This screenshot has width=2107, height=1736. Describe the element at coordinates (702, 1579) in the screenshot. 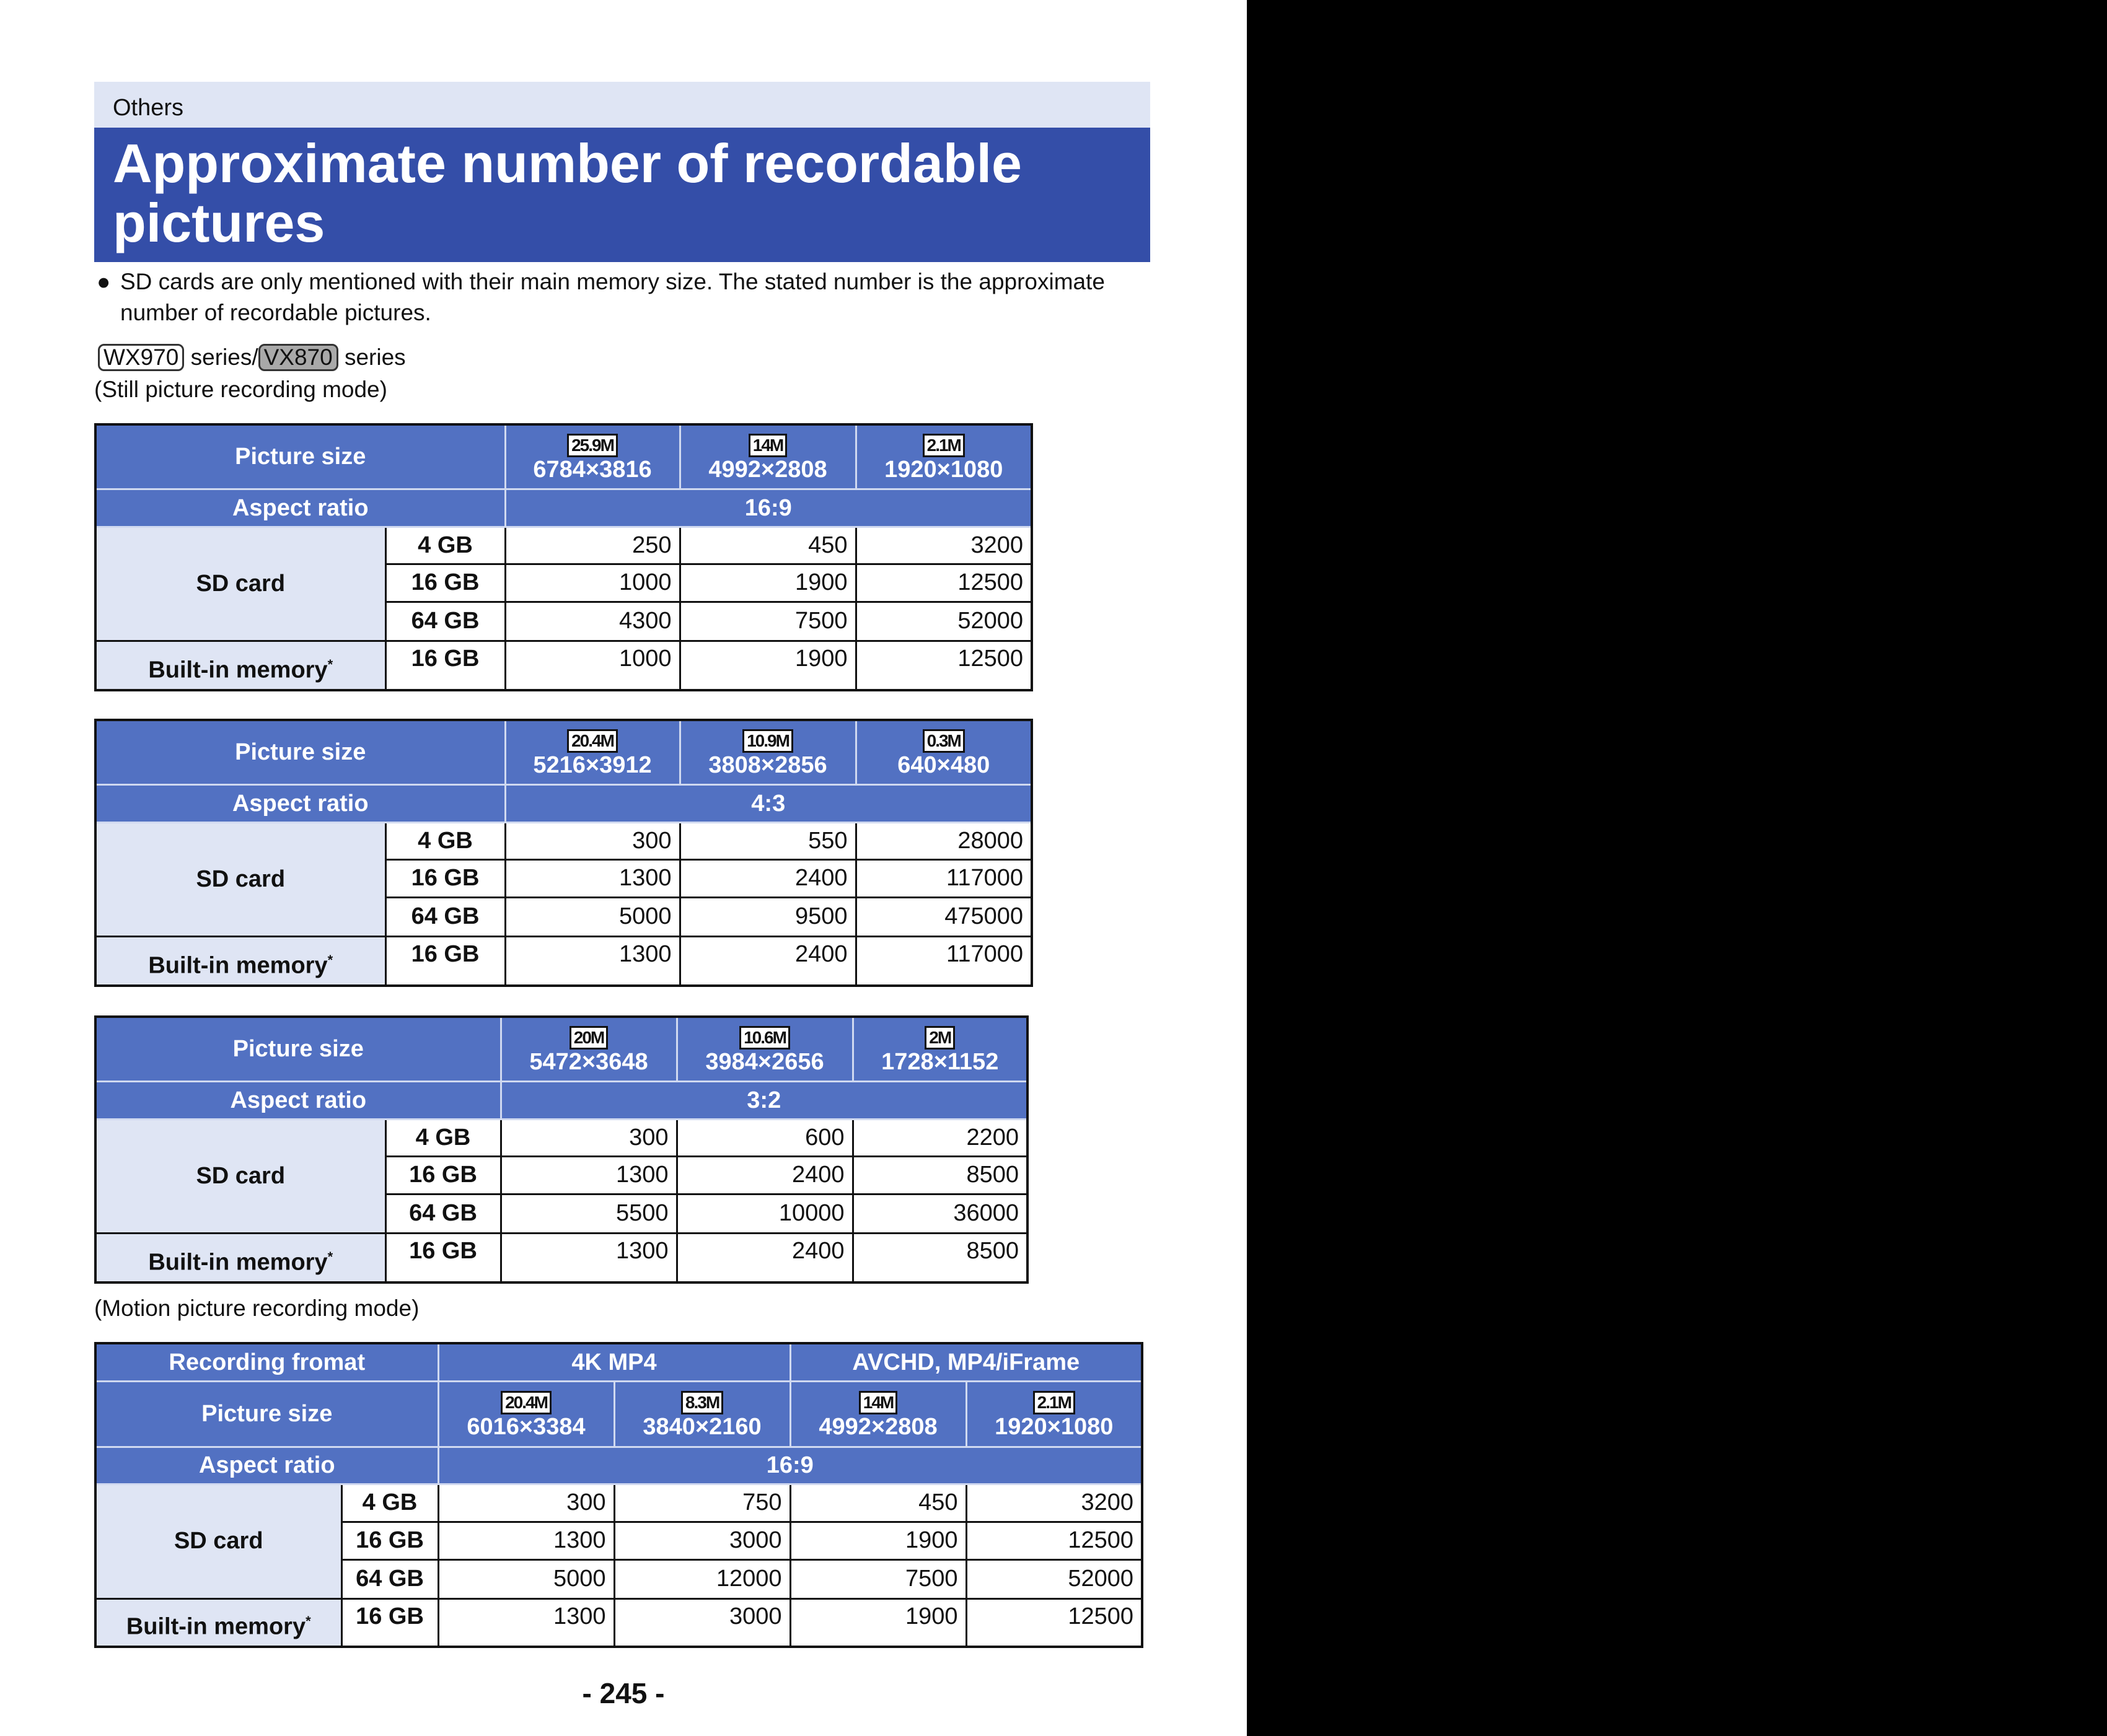

I see `value-cell: 12000` at that location.